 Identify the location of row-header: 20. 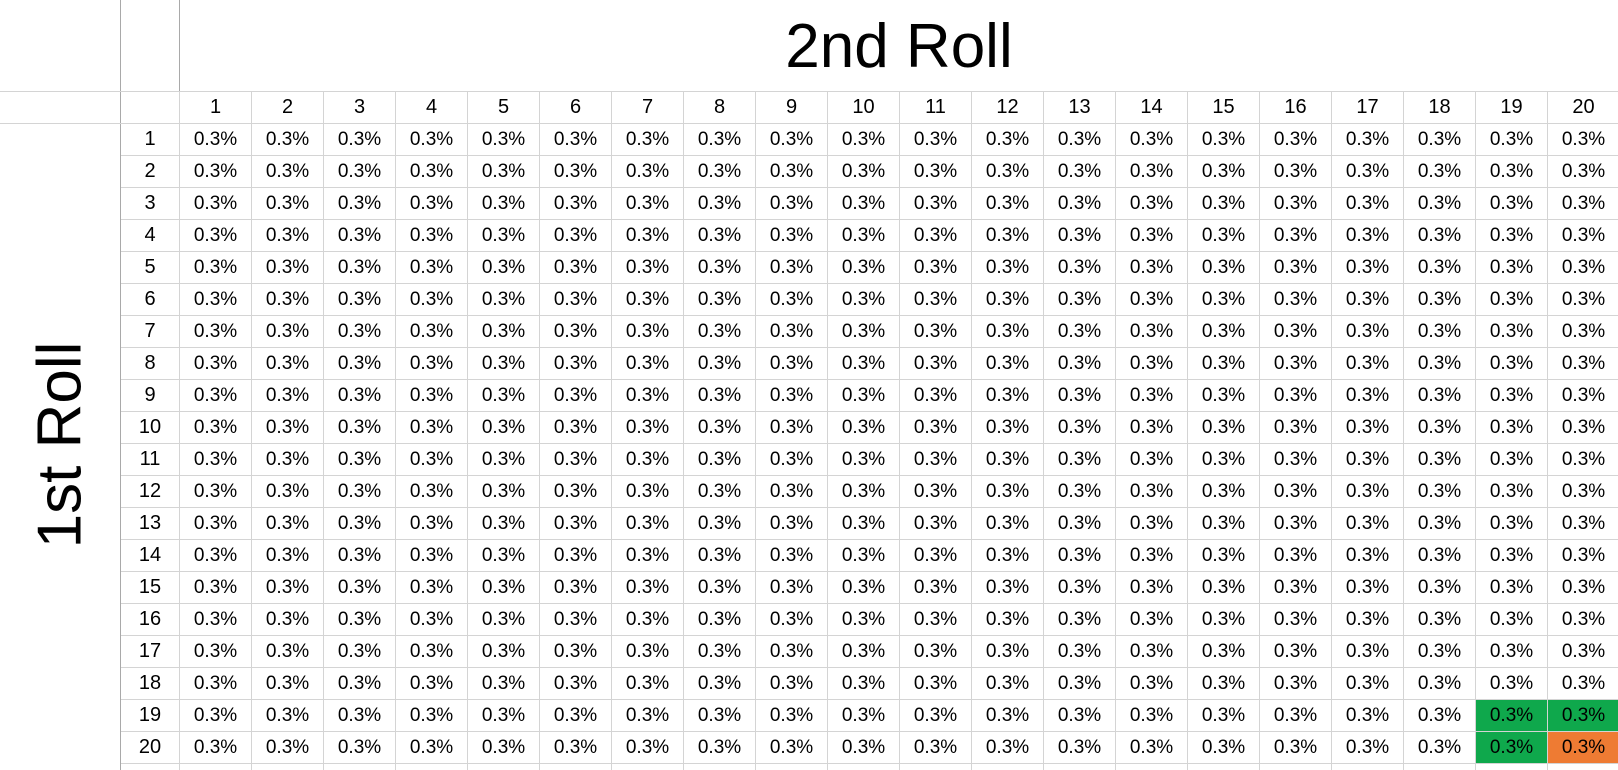
(150, 747).